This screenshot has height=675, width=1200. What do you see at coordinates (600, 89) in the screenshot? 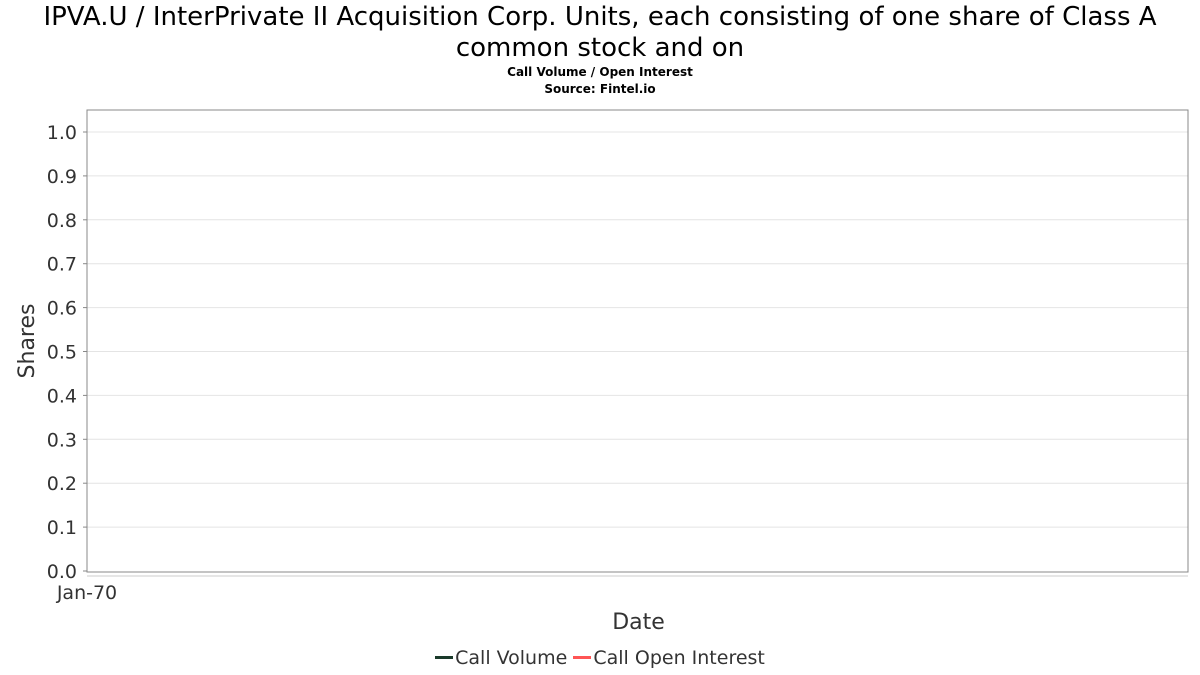
I see `chart-source: Source: Fintel.io` at bounding box center [600, 89].